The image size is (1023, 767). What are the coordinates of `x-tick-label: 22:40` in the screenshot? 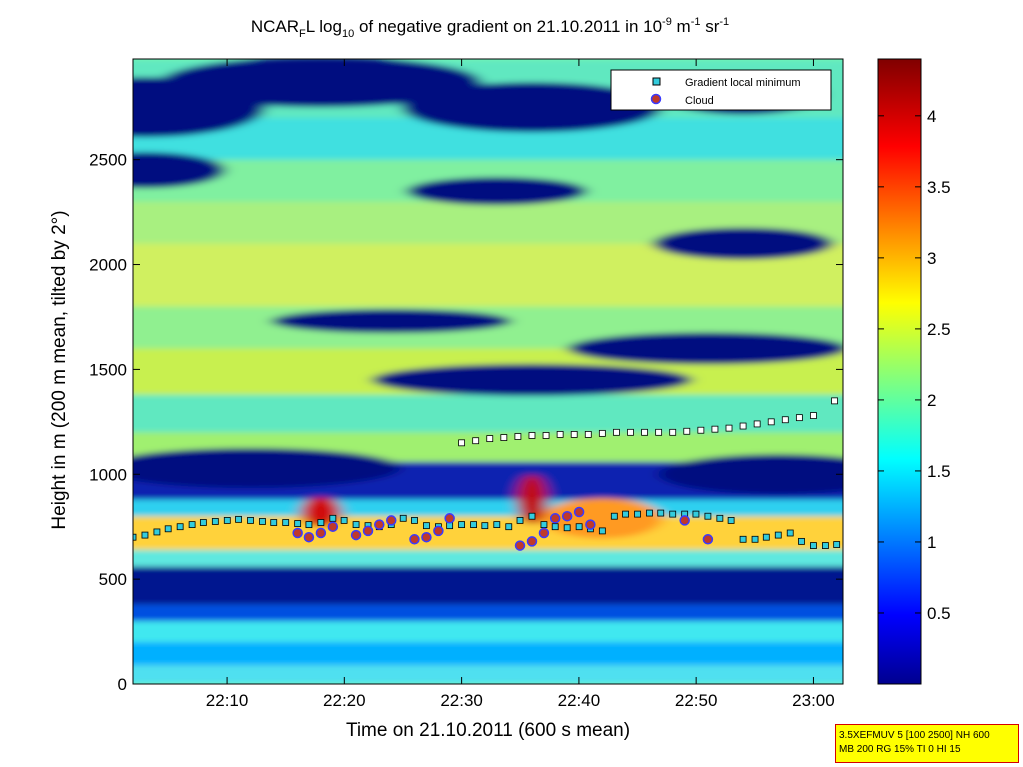 It's located at (579, 700).